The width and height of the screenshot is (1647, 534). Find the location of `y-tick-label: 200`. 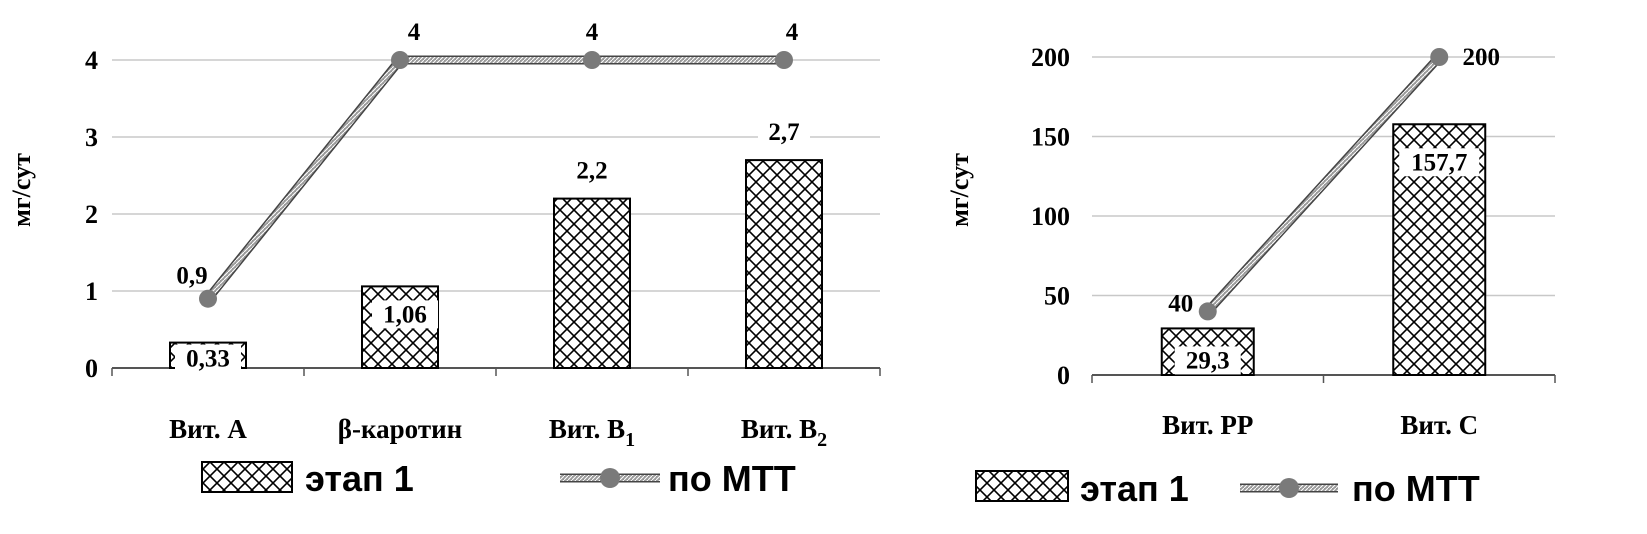

y-tick-label: 200 is located at coordinates (1050, 57).